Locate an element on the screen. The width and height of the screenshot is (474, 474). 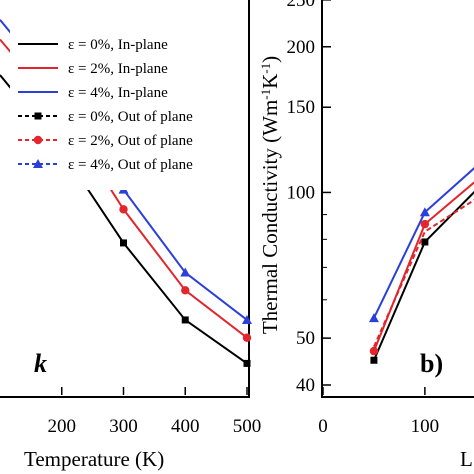
legend-entry-2-label: ε = 4%, In-plane is located at coordinates (118, 93).